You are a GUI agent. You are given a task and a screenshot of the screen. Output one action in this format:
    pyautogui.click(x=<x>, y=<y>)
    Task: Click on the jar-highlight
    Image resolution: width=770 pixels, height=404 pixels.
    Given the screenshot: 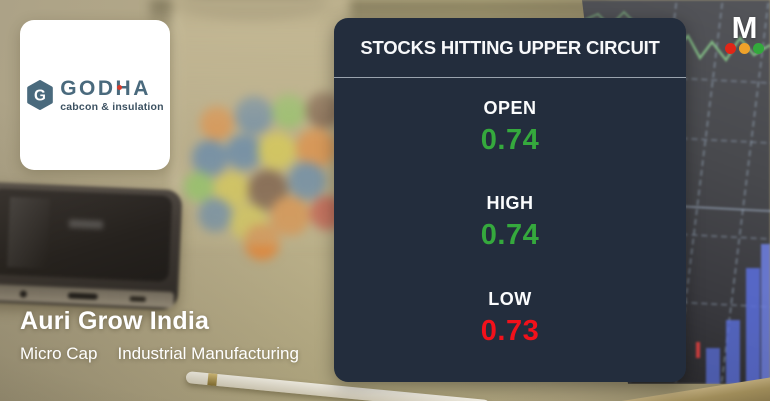 What is the action you would take?
    pyautogui.click(x=175, y=114)
    